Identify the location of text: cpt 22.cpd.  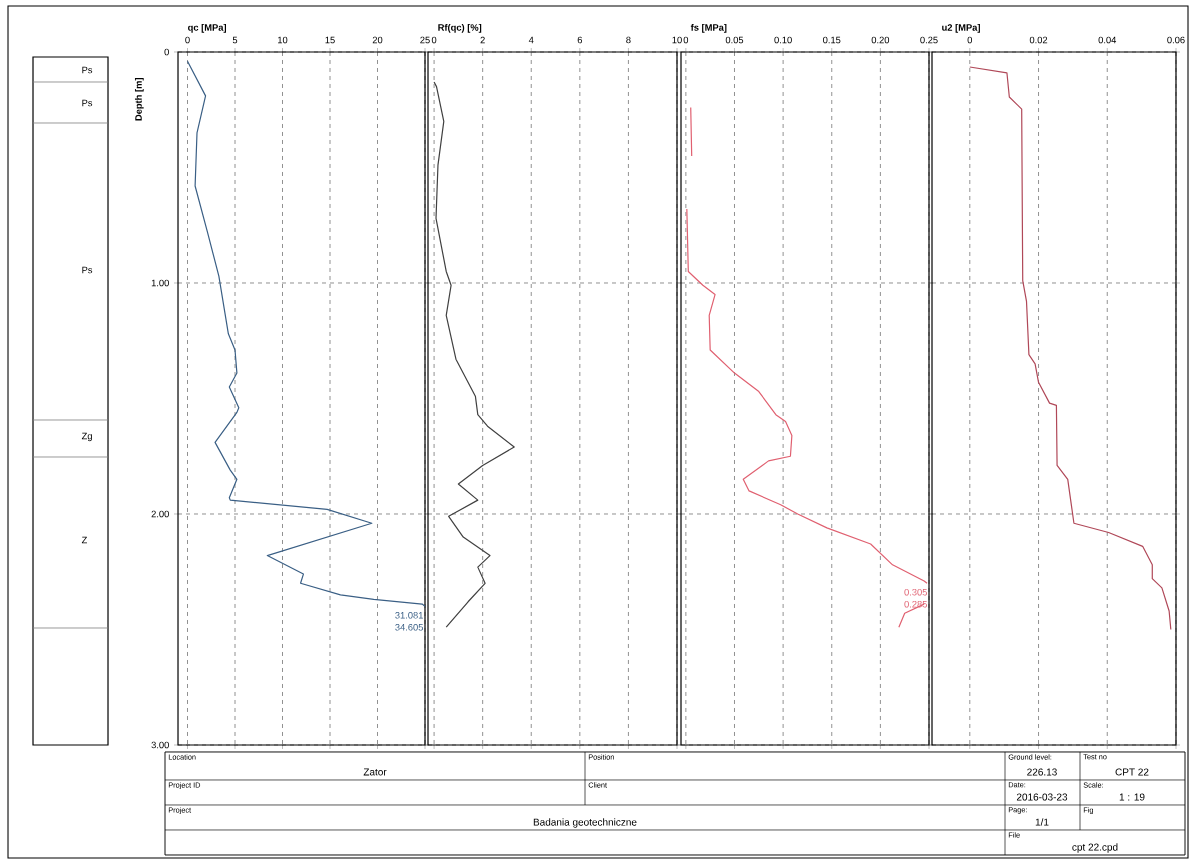
(1095, 848).